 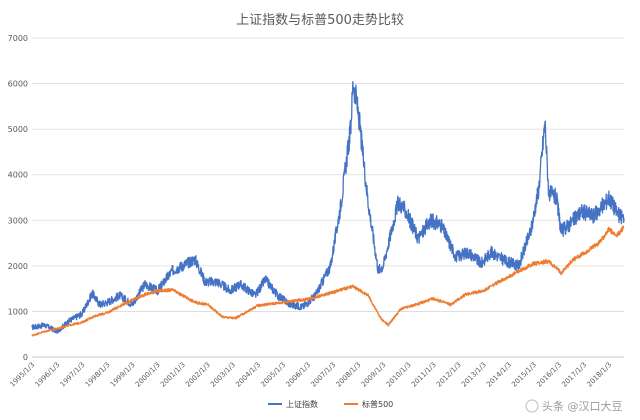 I want to click on legend-label: 上证指数, so click(x=302, y=404).